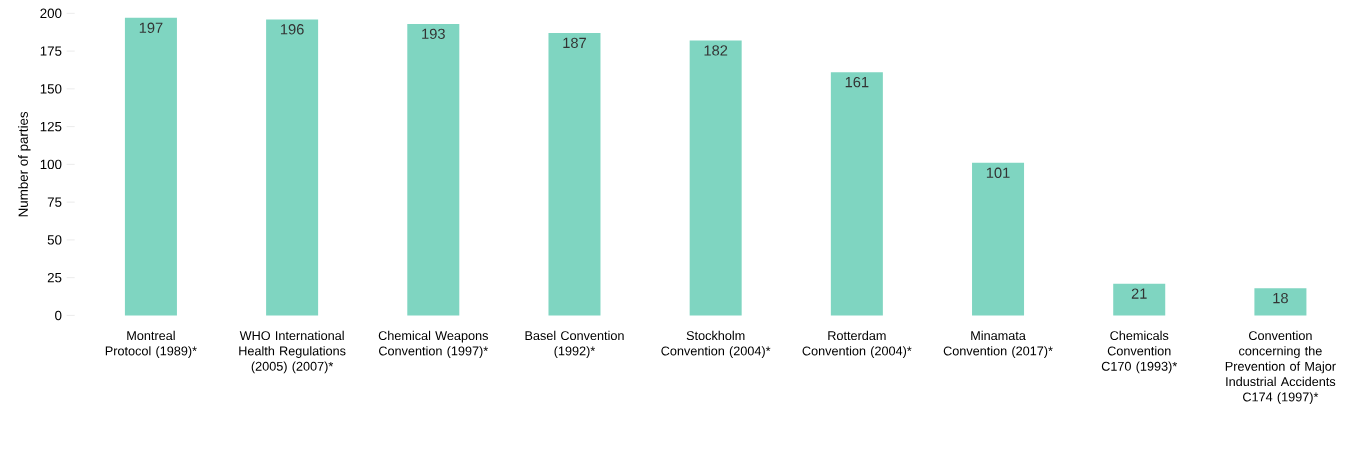  Describe the element at coordinates (1280, 367) in the screenshot. I see `x-tick-label: Convention concerning the Prevention of Major Industrial Accidents C174 (1997)*` at that location.